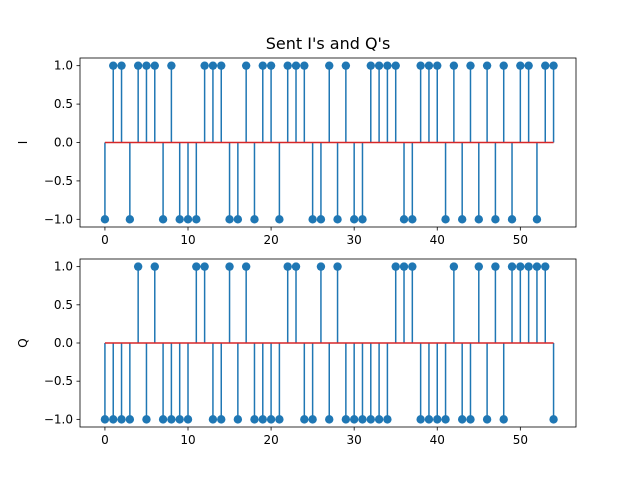 The width and height of the screenshot is (640, 480). Describe the element at coordinates (63, 343) in the screenshot. I see `y-tick-label: 0.0` at that location.